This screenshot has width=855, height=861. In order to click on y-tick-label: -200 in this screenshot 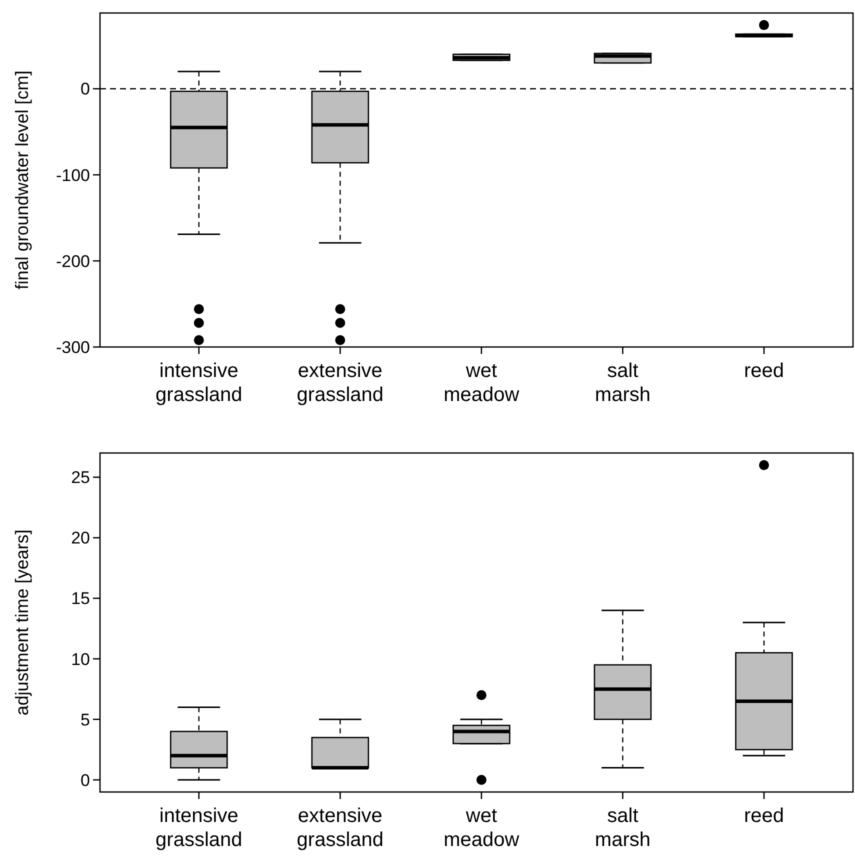, I will do `click(73, 261)`.